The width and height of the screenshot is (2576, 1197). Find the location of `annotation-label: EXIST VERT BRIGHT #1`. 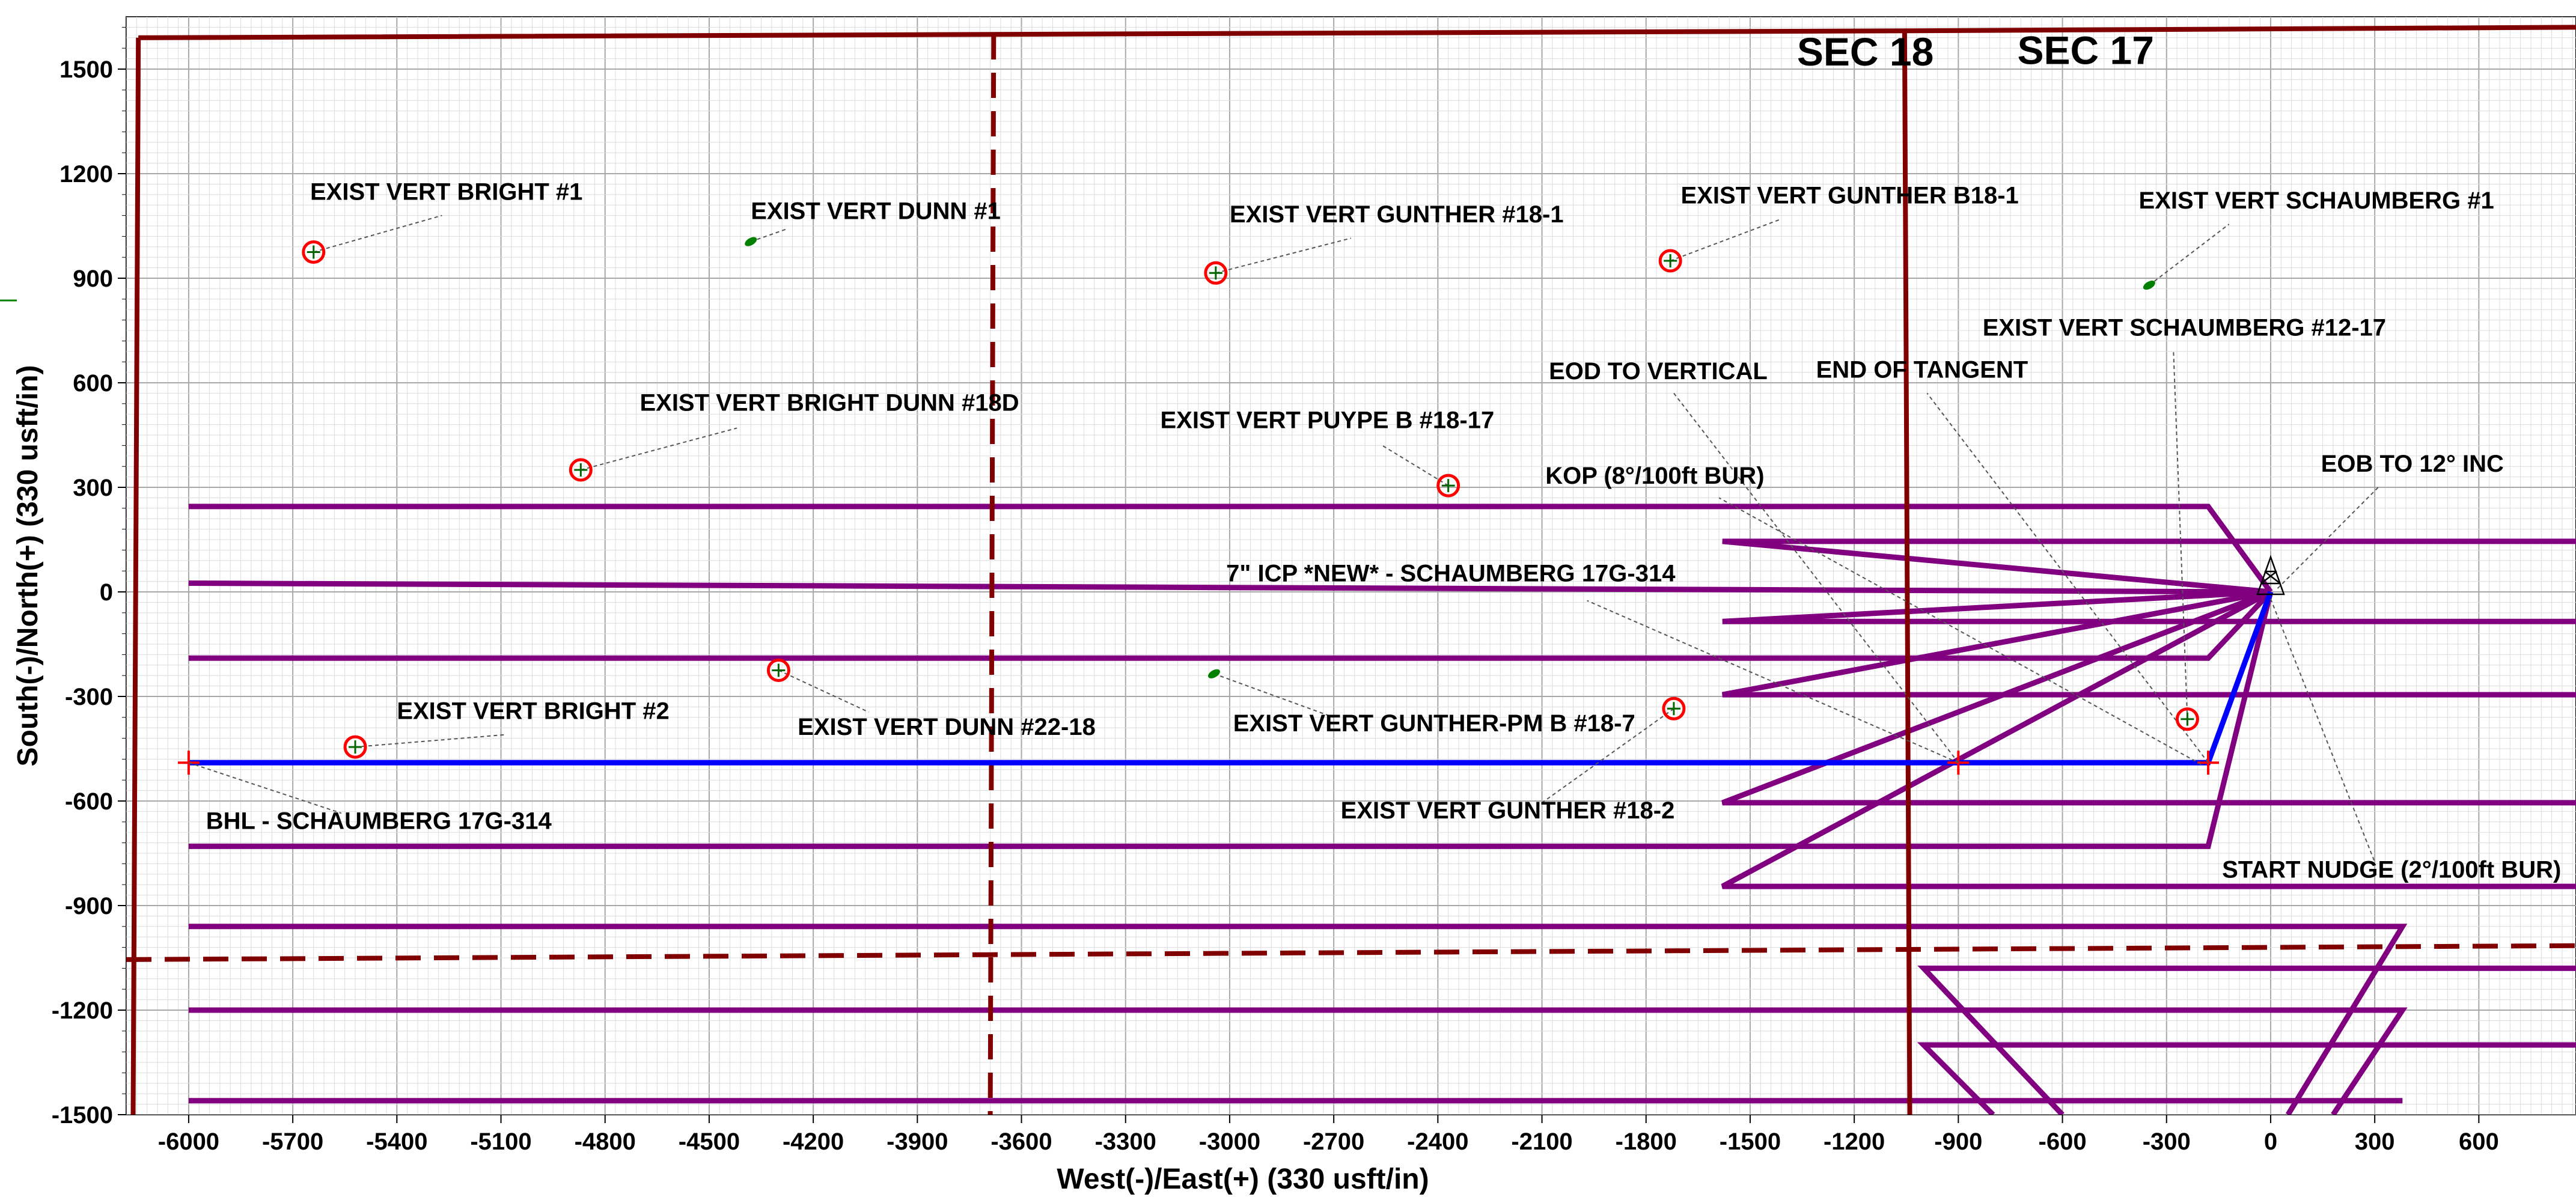

annotation-label: EXIST VERT BRIGHT #1 is located at coordinates (446, 193).